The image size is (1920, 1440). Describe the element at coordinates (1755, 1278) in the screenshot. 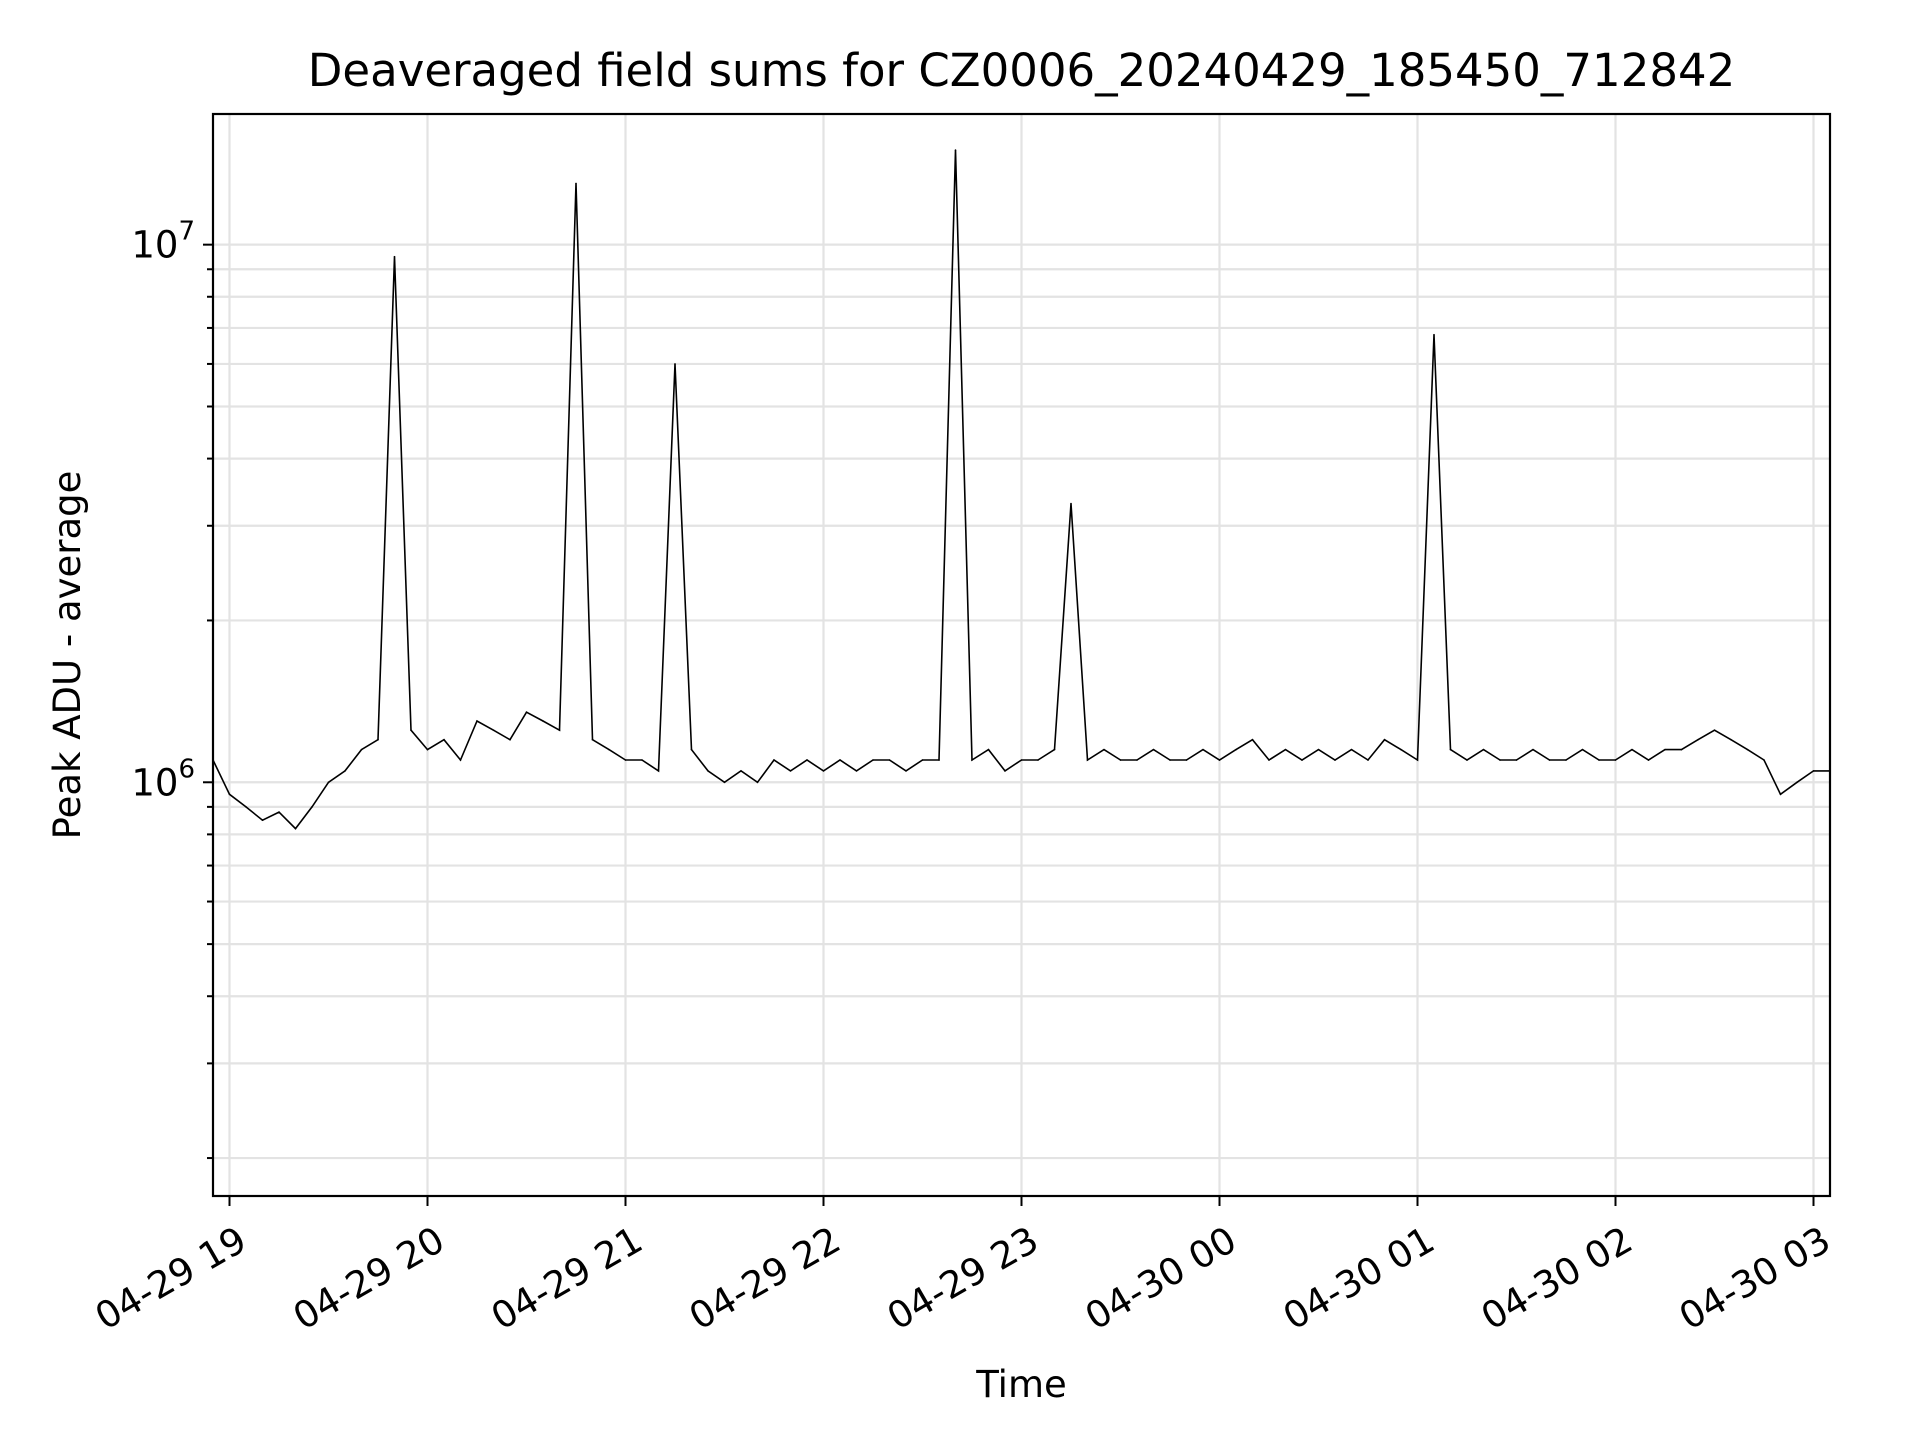

I see `x-tick-label: 04-30 03` at that location.